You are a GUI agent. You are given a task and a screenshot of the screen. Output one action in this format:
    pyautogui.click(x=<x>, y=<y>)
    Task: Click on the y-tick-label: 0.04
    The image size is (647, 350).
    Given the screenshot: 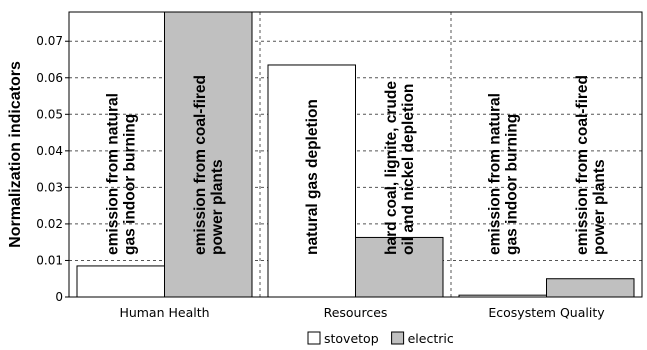 What is the action you would take?
    pyautogui.click(x=49, y=151)
    